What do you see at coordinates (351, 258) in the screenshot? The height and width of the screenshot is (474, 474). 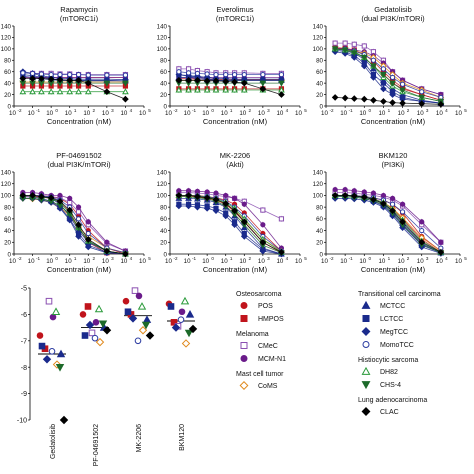 I see `x-tick-exponent: -1` at bounding box center [351, 258].